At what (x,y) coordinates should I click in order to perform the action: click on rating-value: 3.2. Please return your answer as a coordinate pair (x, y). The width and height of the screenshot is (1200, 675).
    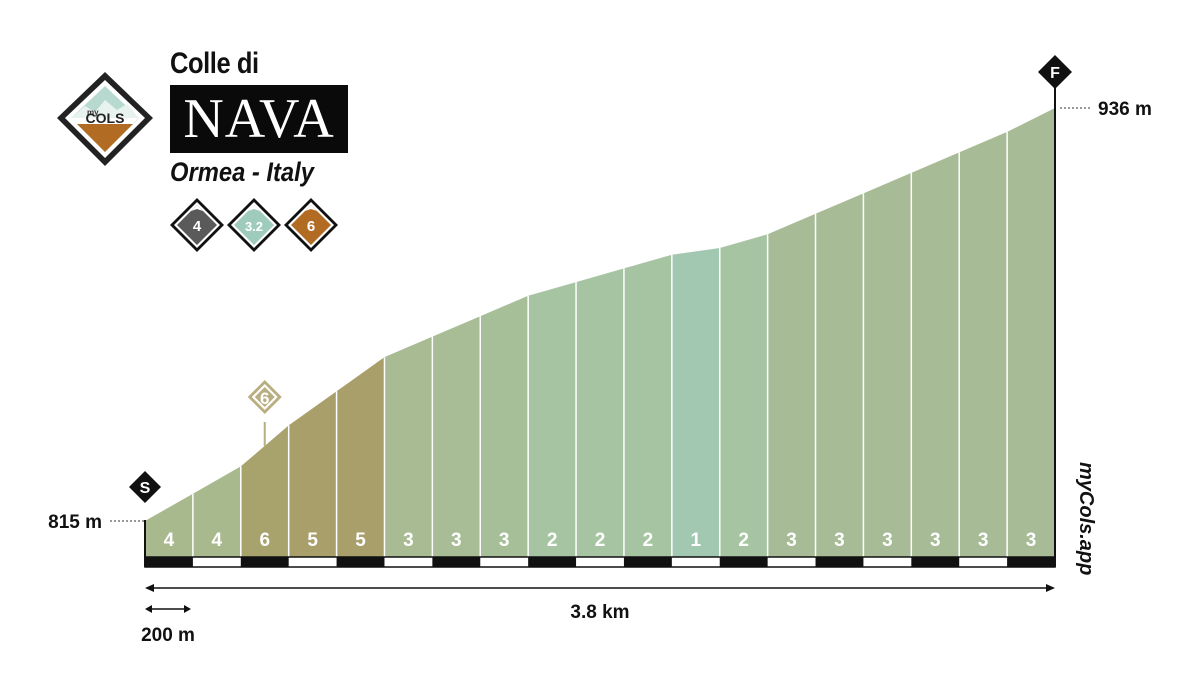
    Looking at the image, I should click on (254, 226).